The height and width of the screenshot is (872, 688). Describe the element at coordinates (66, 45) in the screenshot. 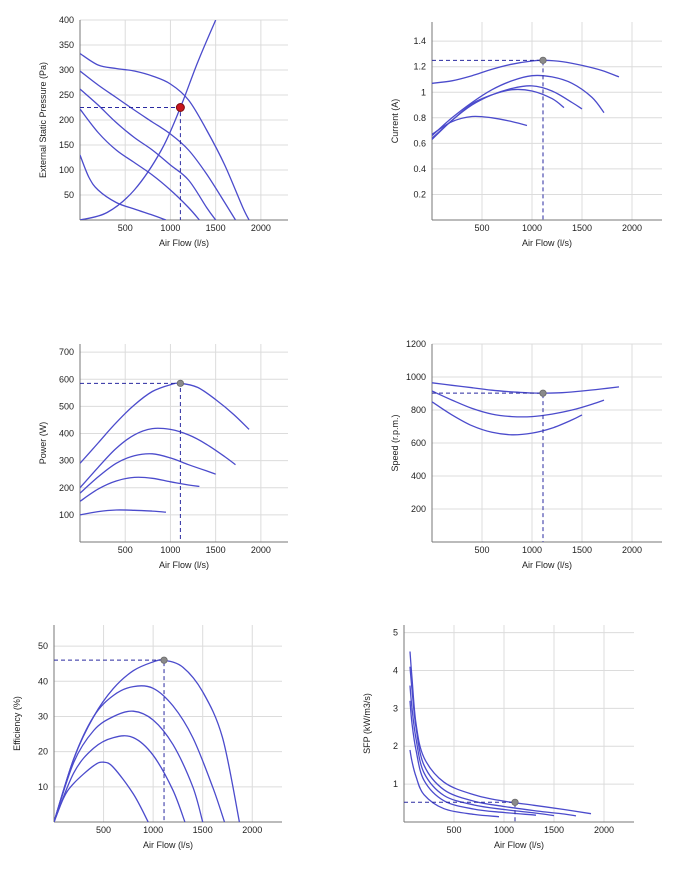

I see `y-tick-label: 350` at that location.